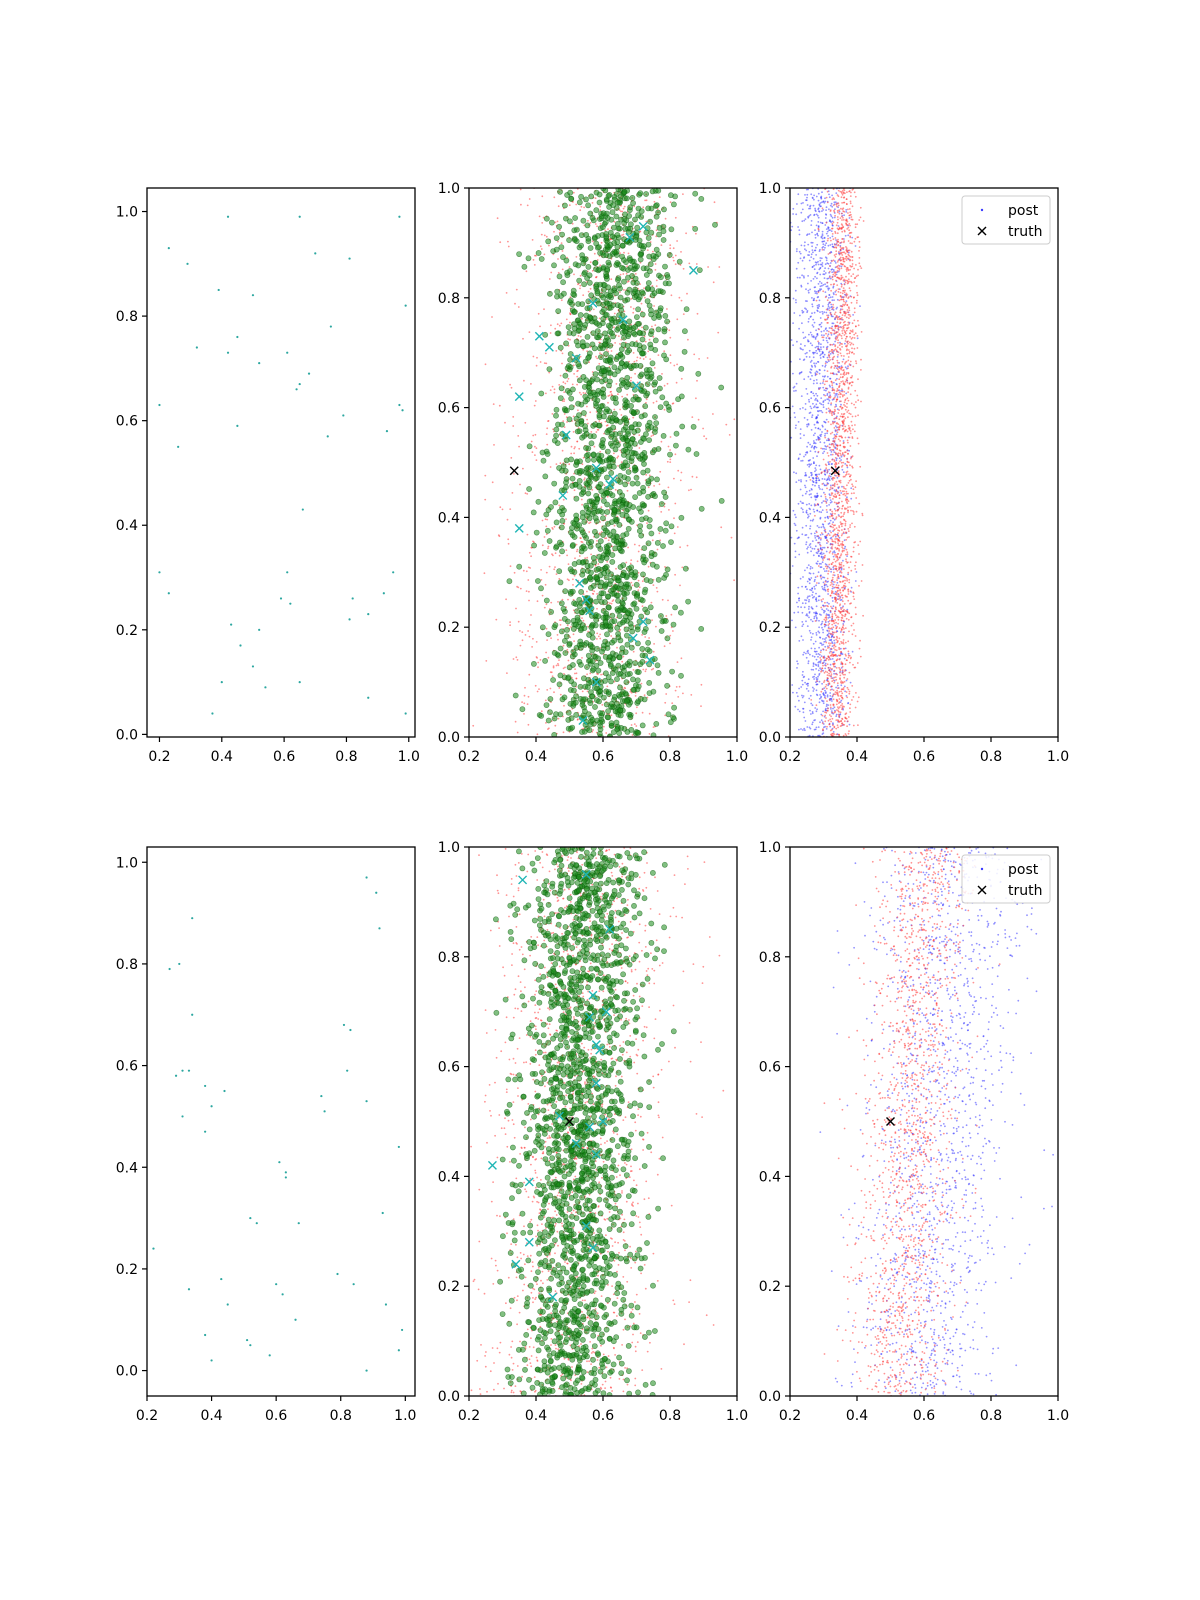 The image size is (1200, 1600). Describe the element at coordinates (281, 462) in the screenshot. I see `axes-frame` at that location.